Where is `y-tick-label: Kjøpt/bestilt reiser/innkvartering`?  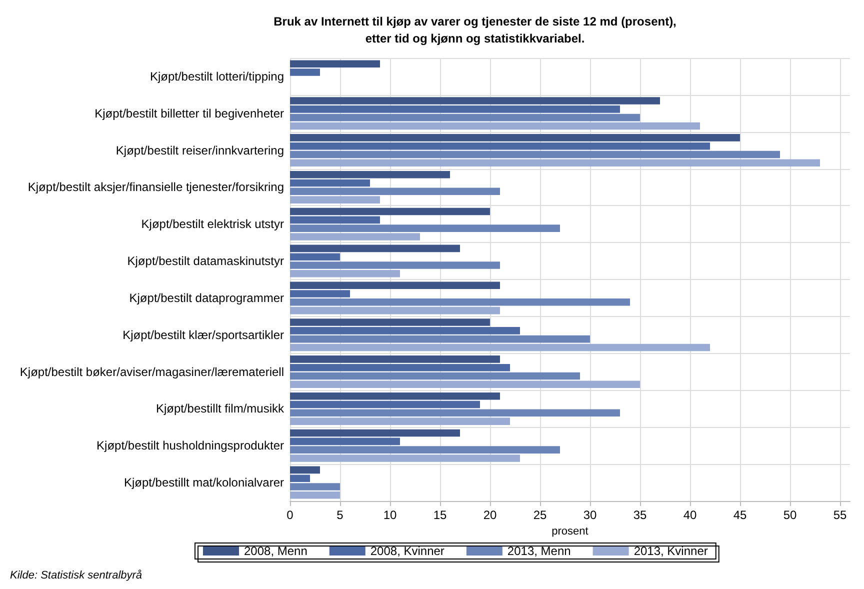
y-tick-label: Kjøpt/bestilt reiser/innkvartering is located at coordinates (200, 150).